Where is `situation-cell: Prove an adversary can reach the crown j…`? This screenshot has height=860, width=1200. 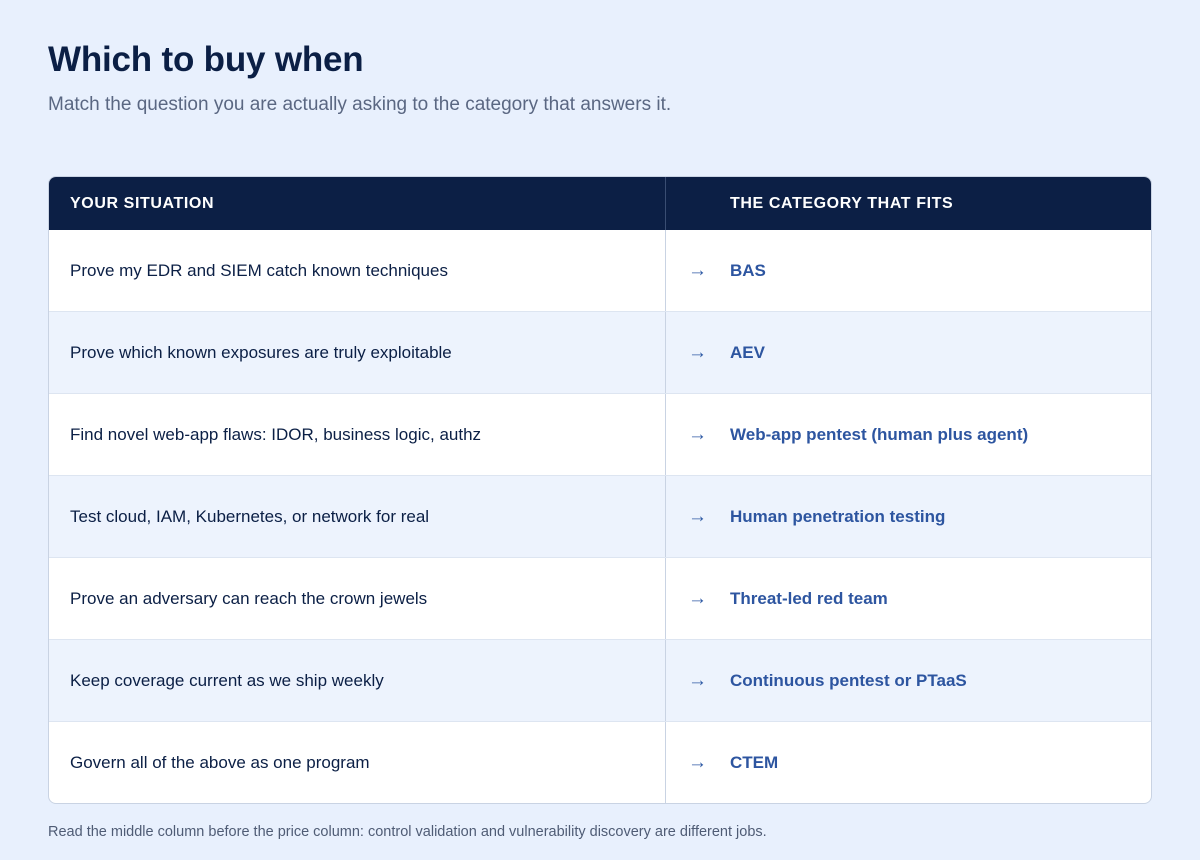
situation-cell: Prove an adversary can reach the crown j… is located at coordinates (357, 598).